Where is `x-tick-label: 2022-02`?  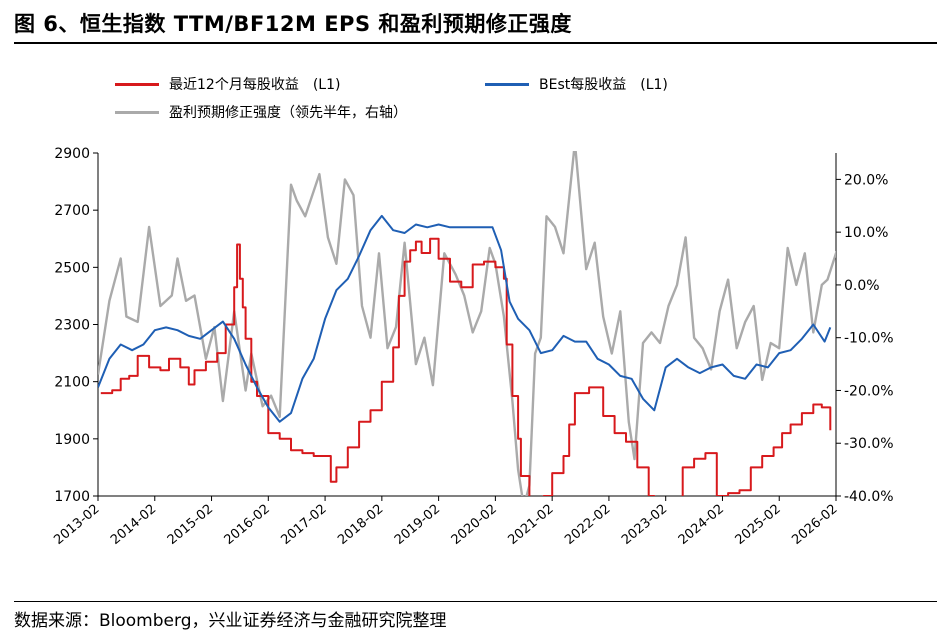 x-tick-label: 2022-02 is located at coordinates (587, 525).